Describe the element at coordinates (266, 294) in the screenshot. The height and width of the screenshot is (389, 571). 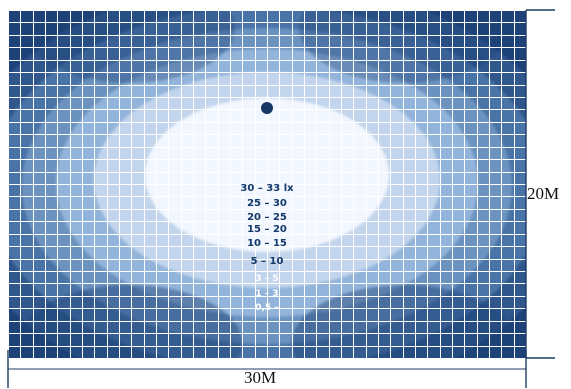
I see `illuminance-label-8: 1 – 3` at that location.